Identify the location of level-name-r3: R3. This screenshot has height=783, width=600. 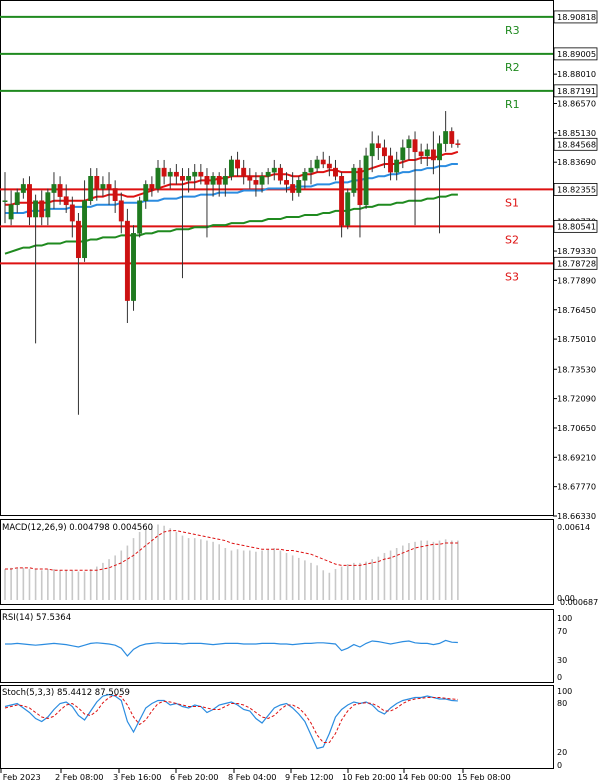
(512, 30).